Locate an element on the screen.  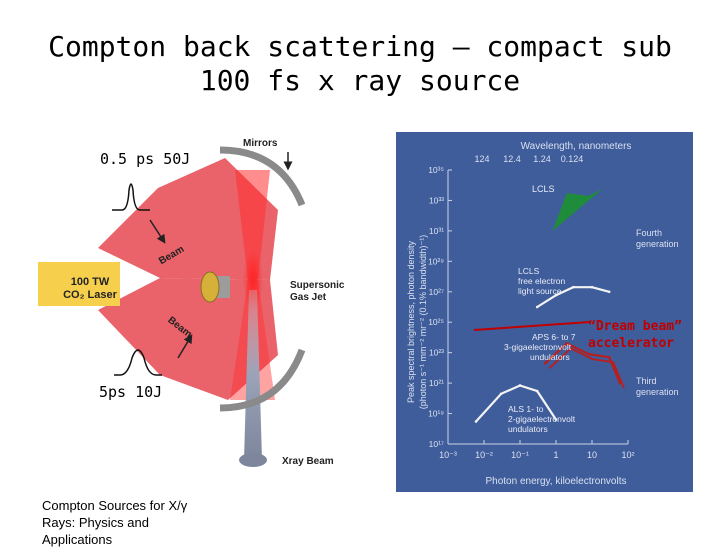
top-tick-label: 124 is located at coordinates (481, 159).